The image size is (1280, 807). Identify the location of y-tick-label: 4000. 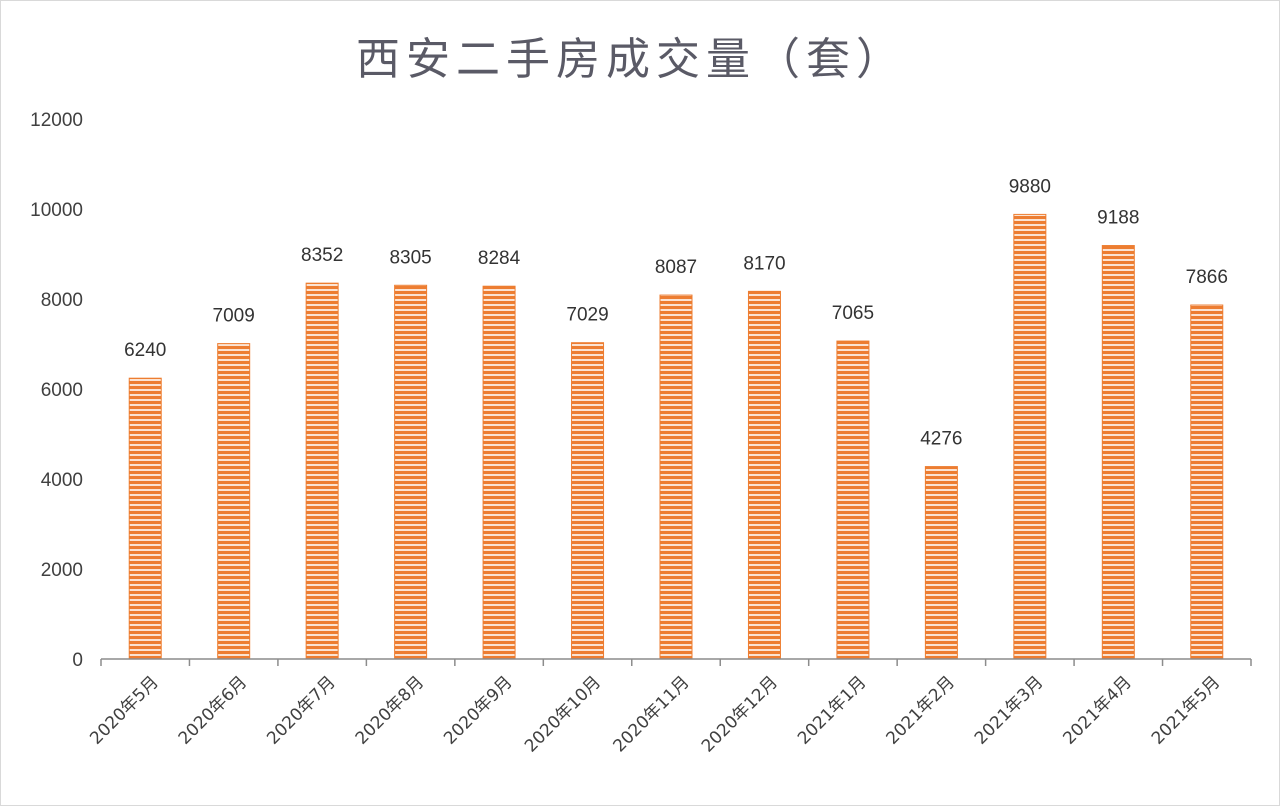
(62, 480).